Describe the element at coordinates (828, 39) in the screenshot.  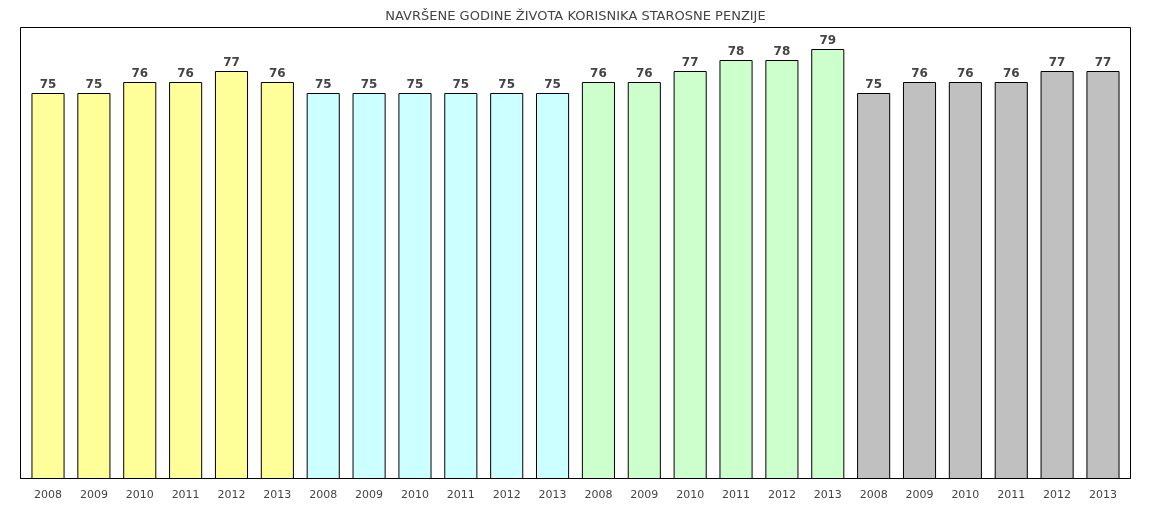
I see `data-label: 79` at that location.